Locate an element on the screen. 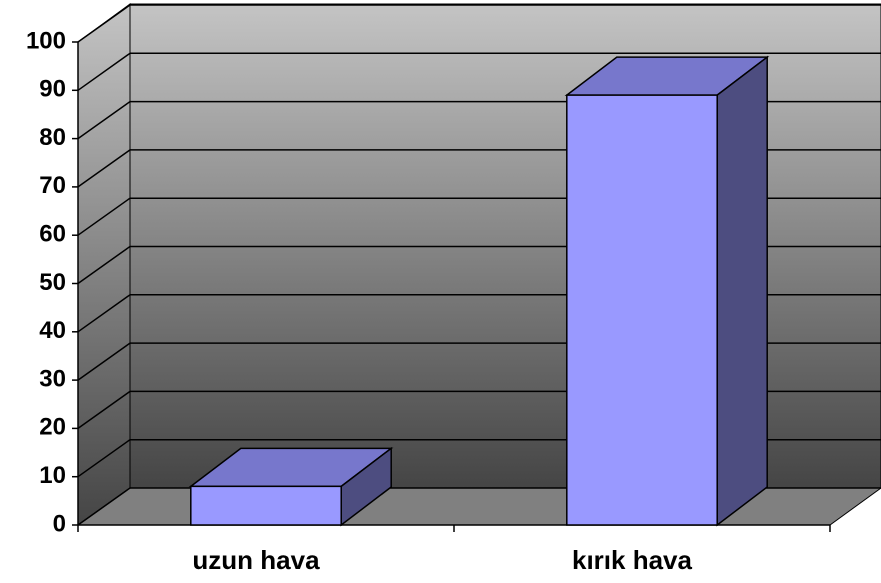 The width and height of the screenshot is (881, 583). y-tick-label: 20 is located at coordinates (52, 427).